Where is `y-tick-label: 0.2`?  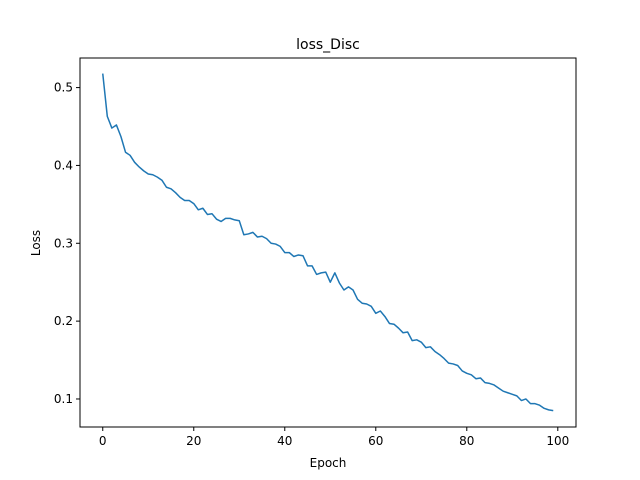 y-tick-label: 0.2 is located at coordinates (63, 321).